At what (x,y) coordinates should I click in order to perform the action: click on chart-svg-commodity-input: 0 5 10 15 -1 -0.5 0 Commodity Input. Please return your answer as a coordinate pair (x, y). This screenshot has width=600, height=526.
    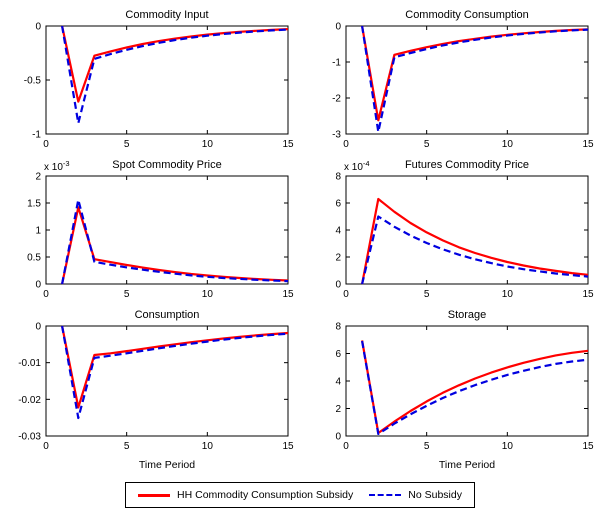
    Looking at the image, I should click on (159, 79).